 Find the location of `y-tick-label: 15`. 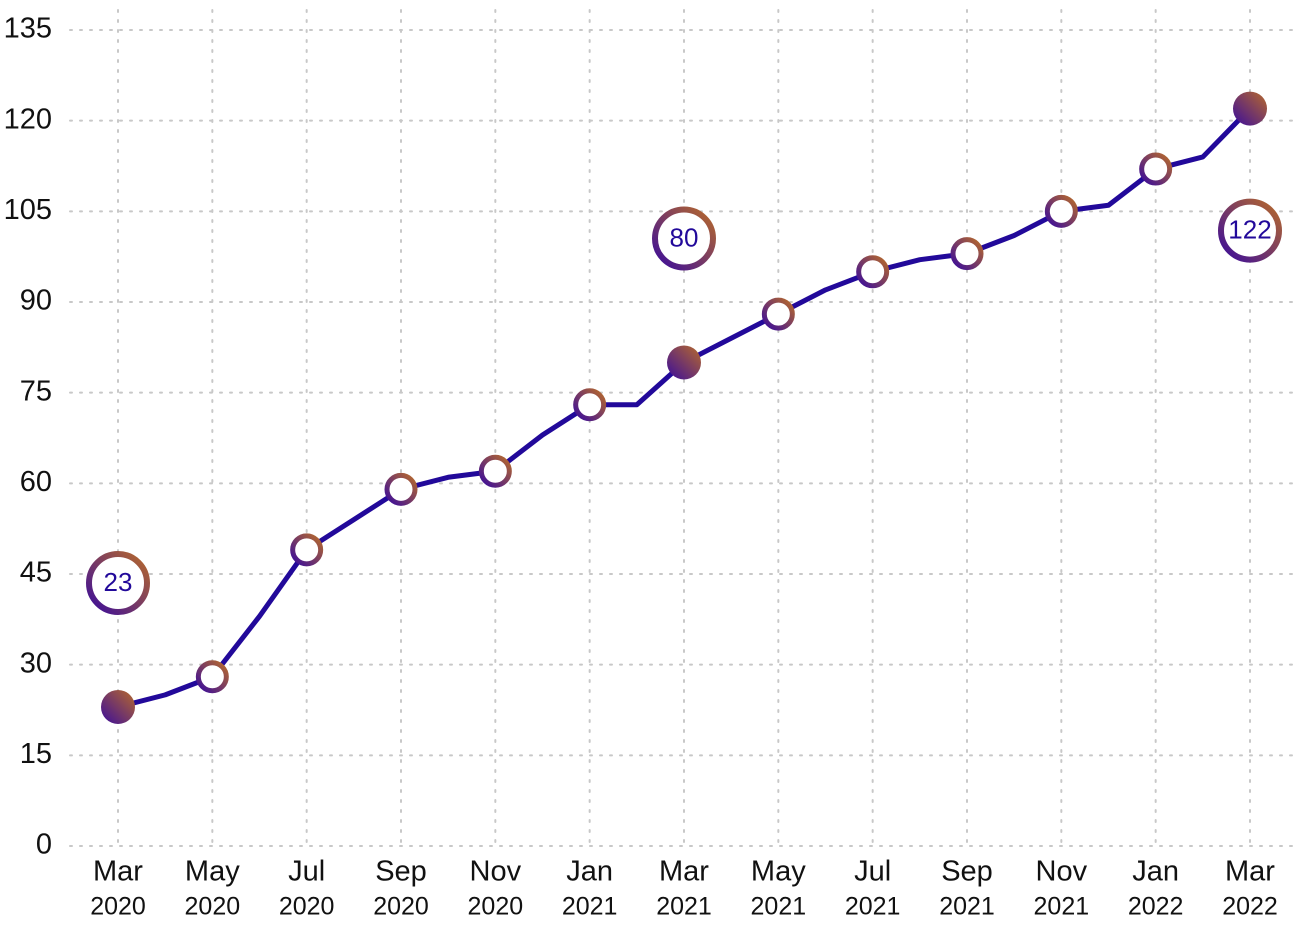

y-tick-label: 15 is located at coordinates (36, 754).